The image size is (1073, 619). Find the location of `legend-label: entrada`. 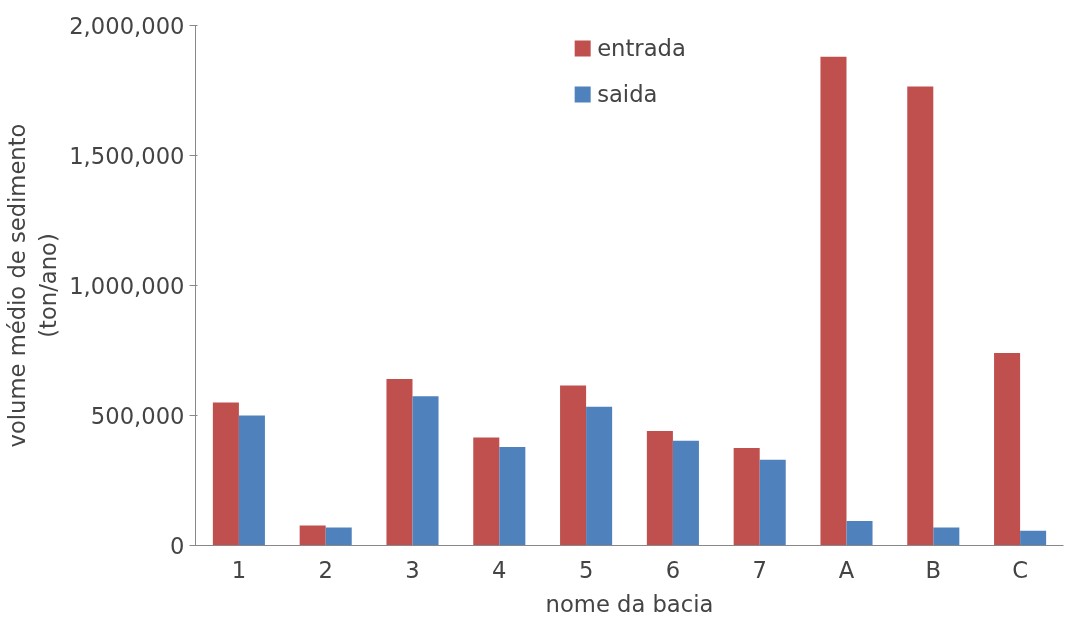

legend-label: entrada is located at coordinates (641, 48).